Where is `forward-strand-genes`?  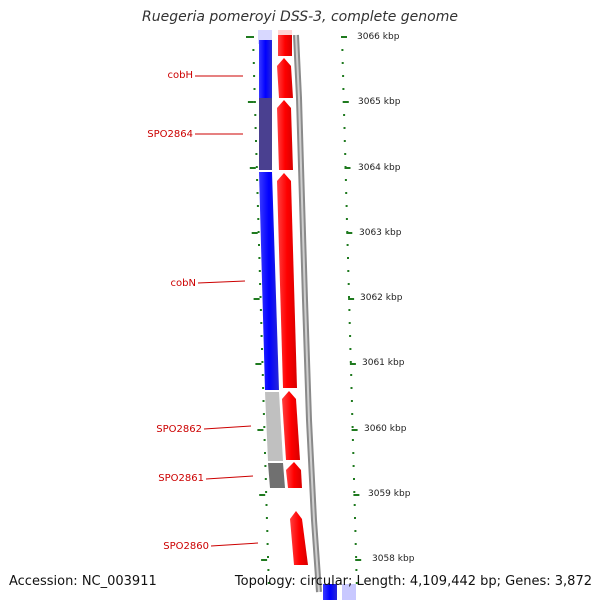
forward-strand-genes is located at coordinates (292, 300).